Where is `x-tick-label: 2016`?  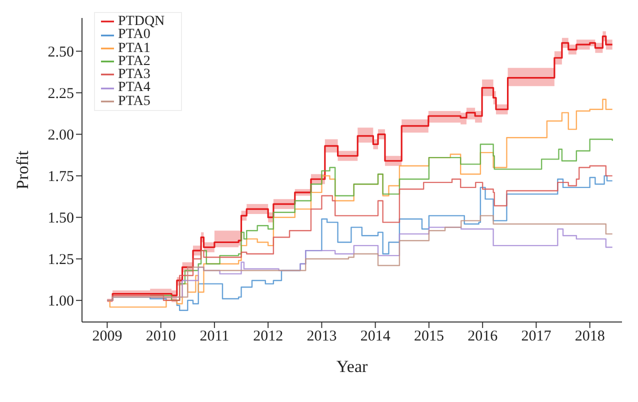 x-tick-label: 2016 is located at coordinates (483, 336).